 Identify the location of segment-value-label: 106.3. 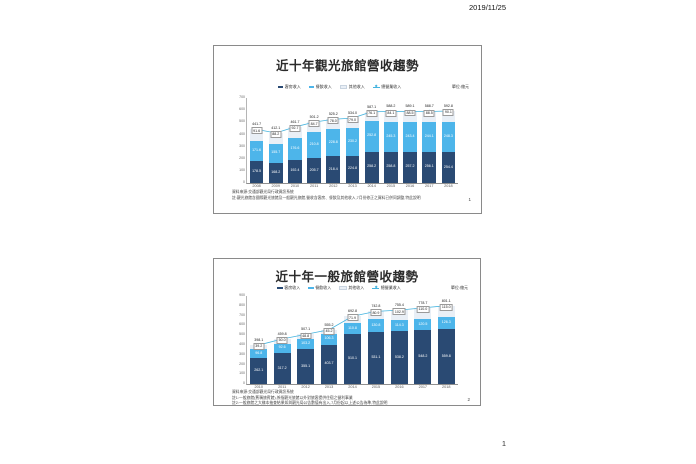
(329, 338).